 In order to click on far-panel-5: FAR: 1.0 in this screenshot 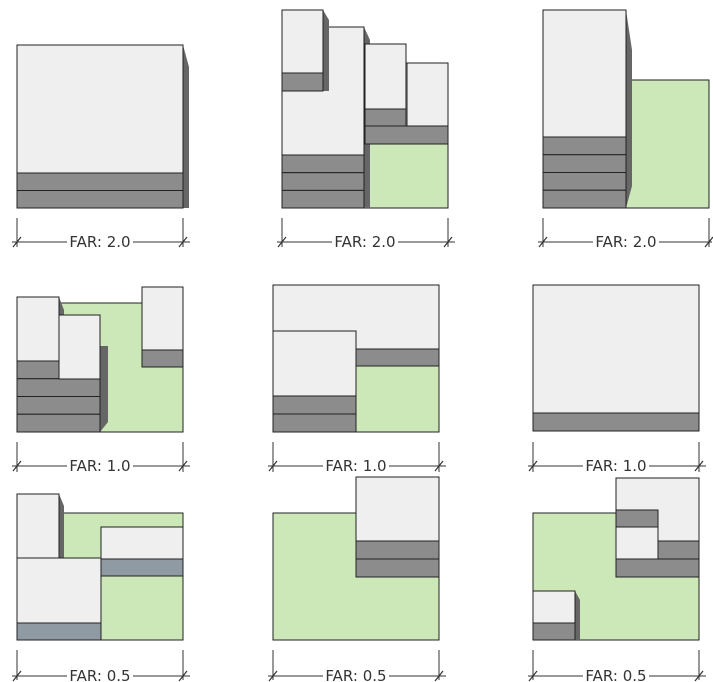, I will do `click(357, 379)`.